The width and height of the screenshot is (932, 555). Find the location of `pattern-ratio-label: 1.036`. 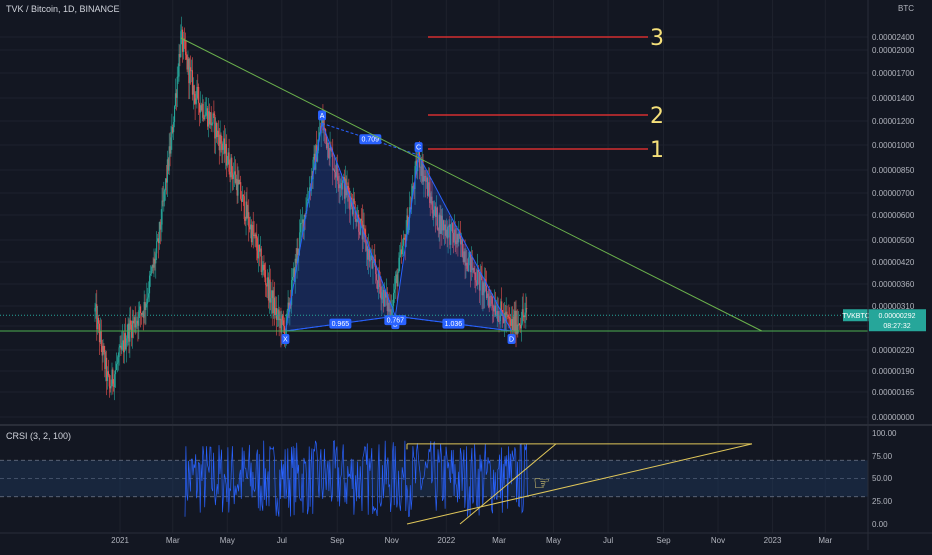

pattern-ratio-label: 1.036 is located at coordinates (454, 324).